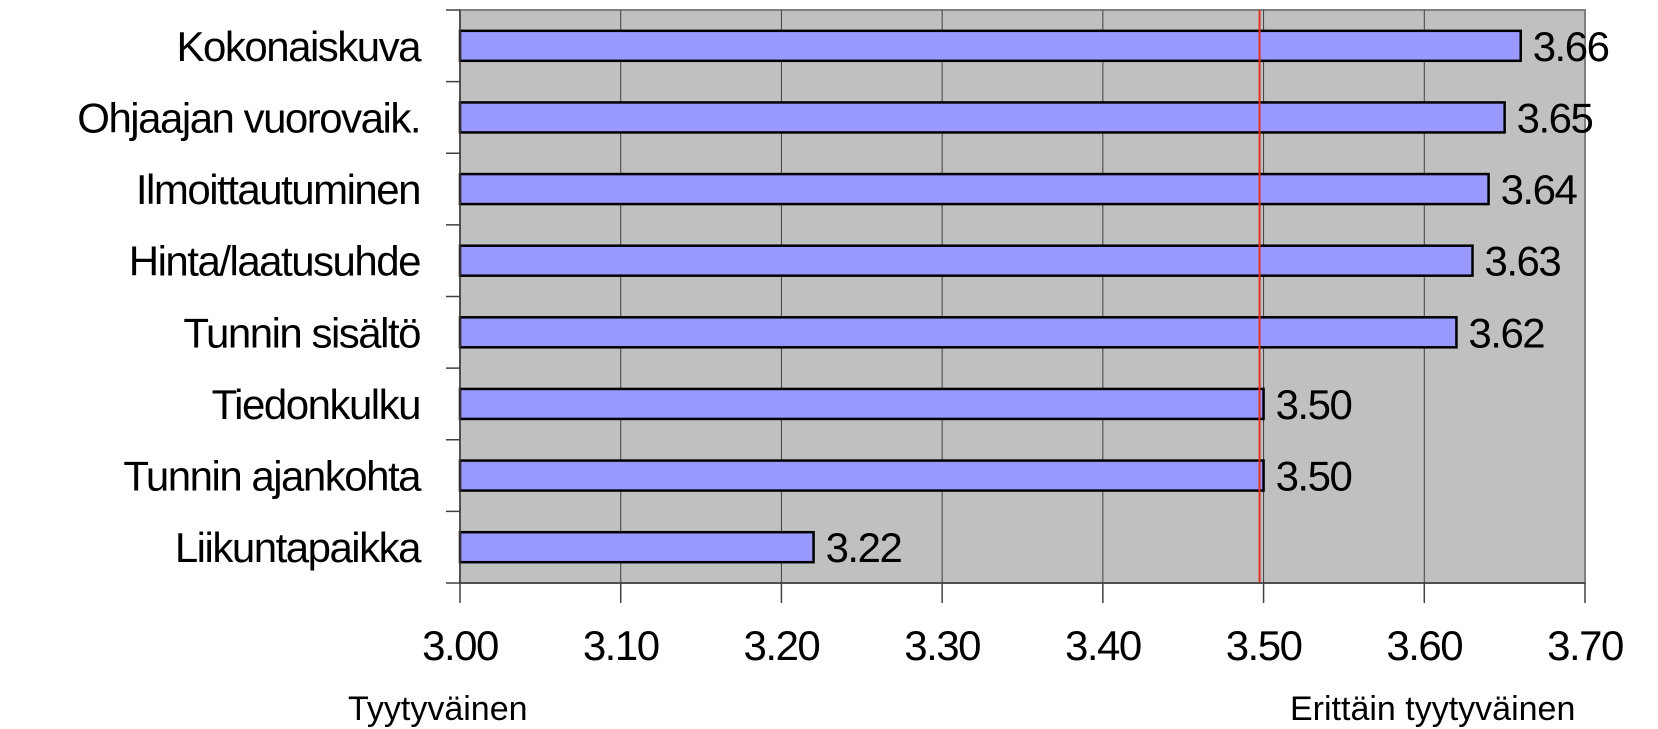 This screenshot has width=1658, height=729. I want to click on value-label: 3.64, so click(1539, 189).